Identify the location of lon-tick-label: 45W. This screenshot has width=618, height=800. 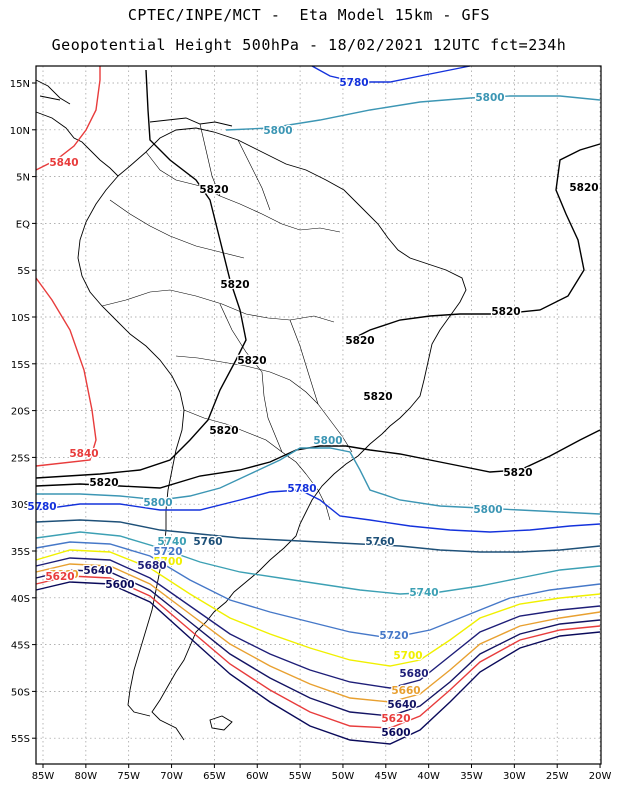
(385, 776).